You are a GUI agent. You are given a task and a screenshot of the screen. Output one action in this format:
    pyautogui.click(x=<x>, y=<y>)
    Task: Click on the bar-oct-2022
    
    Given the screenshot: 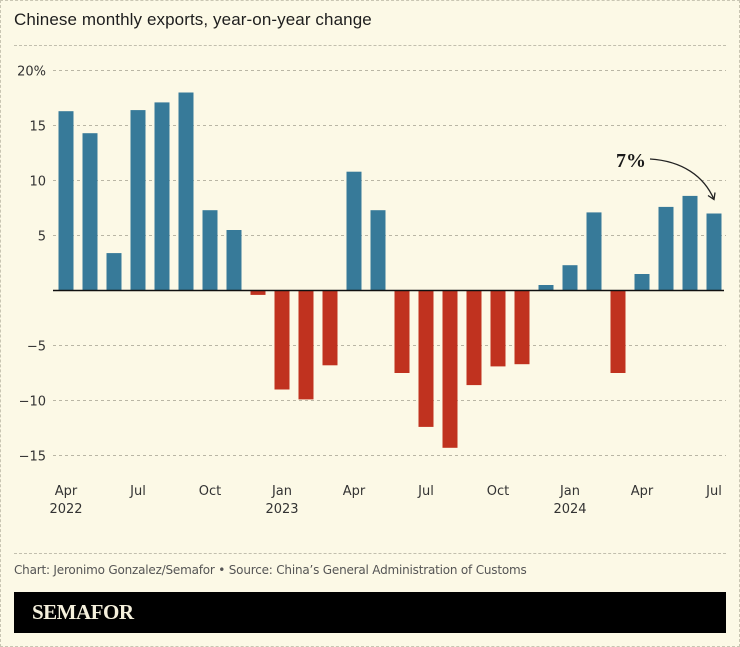 What is the action you would take?
    pyautogui.click(x=210, y=250)
    